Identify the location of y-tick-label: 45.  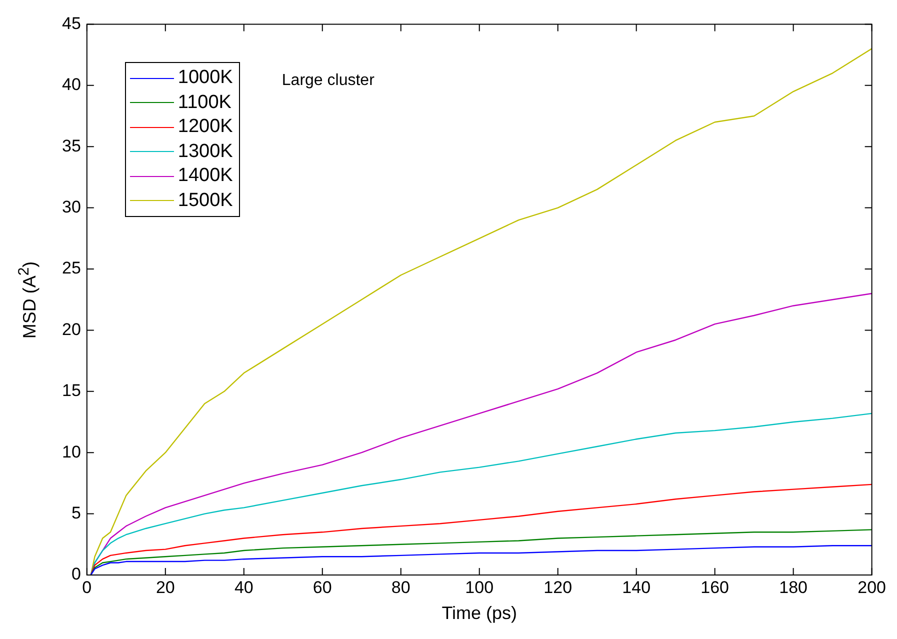
(71, 23).